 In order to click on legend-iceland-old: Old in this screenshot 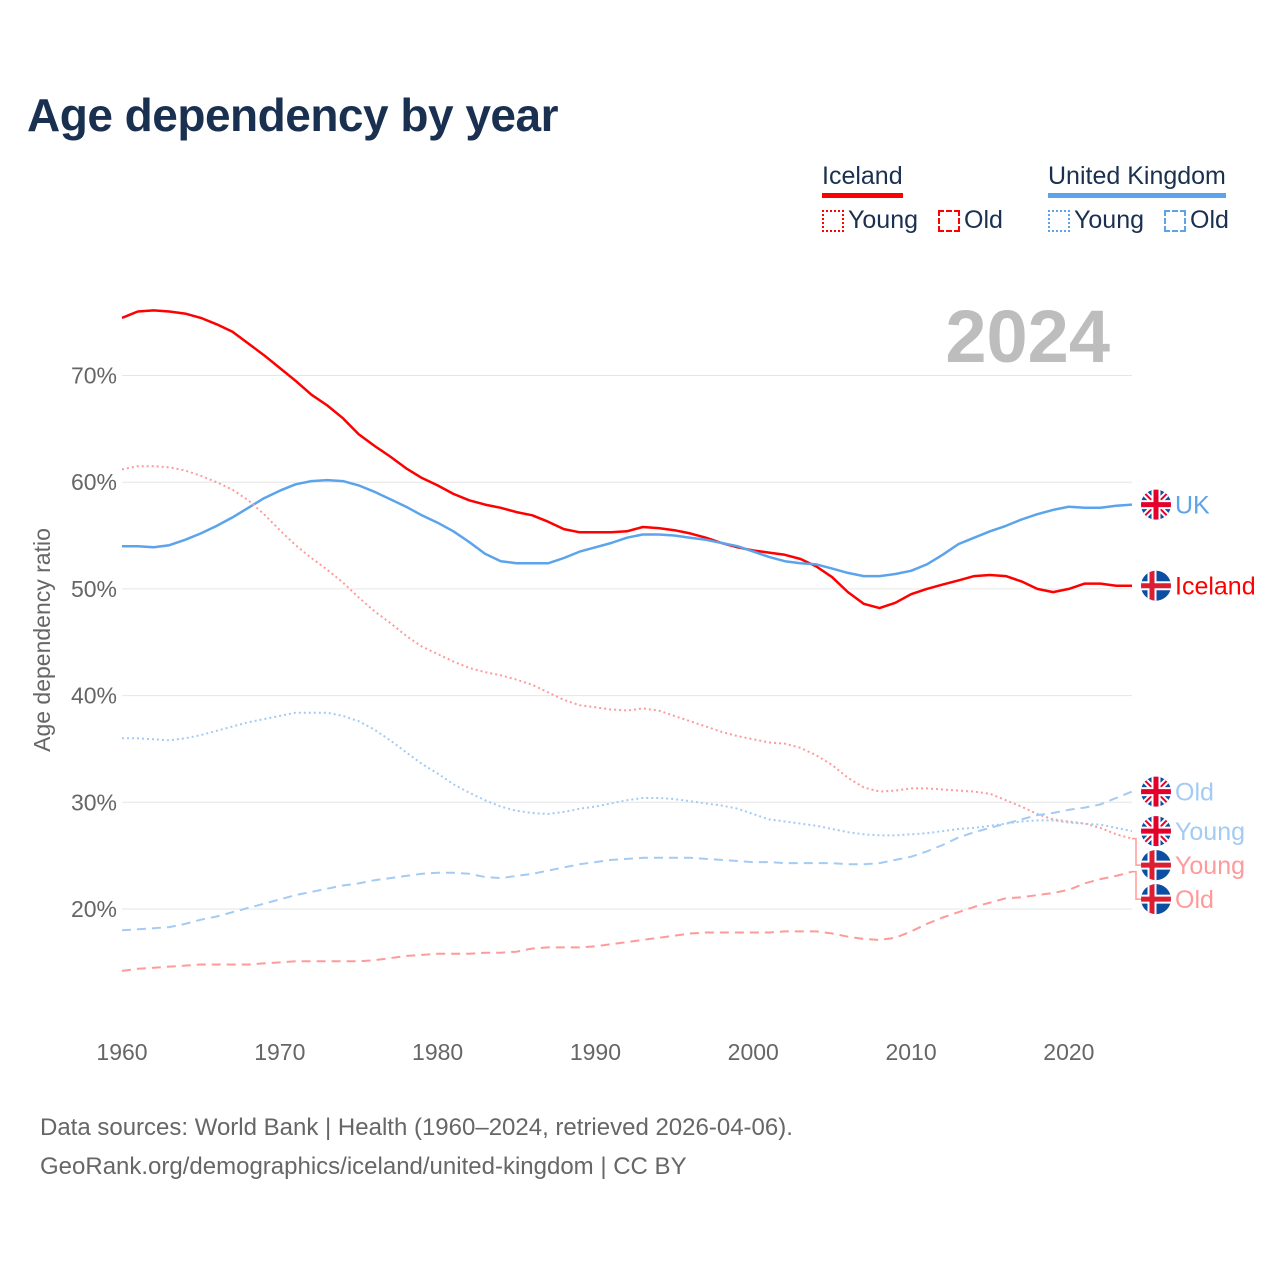, I will do `click(970, 220)`.